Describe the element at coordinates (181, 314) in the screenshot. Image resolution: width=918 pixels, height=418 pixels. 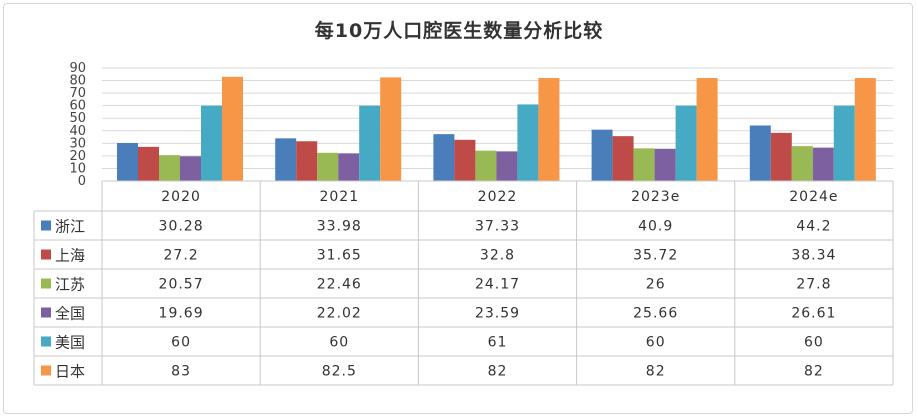
I see `value-label-全国-2020: 19.69` at that location.